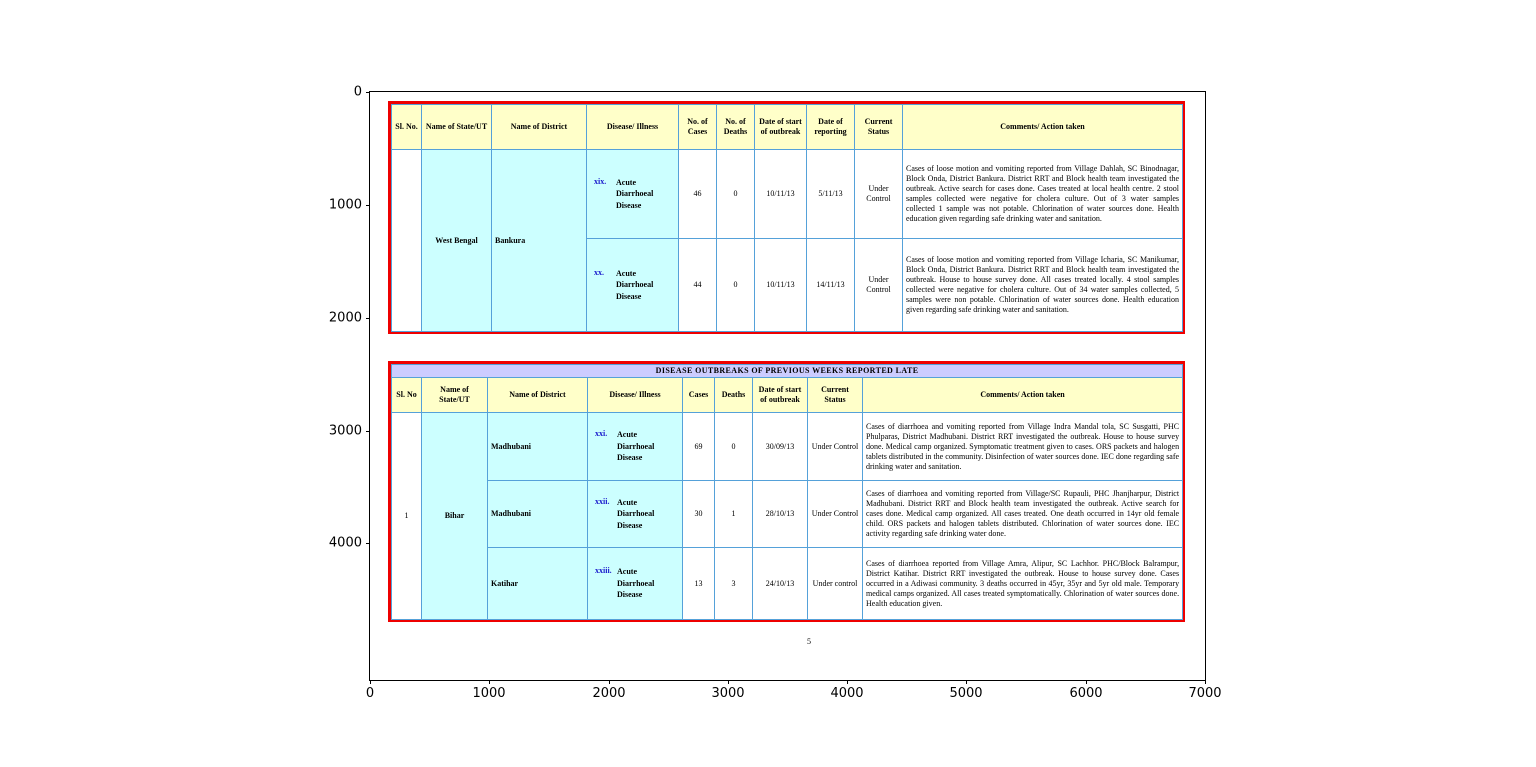 The width and height of the screenshot is (1536, 767). What do you see at coordinates (733, 514) in the screenshot?
I see `cell-deaths: 1` at bounding box center [733, 514].